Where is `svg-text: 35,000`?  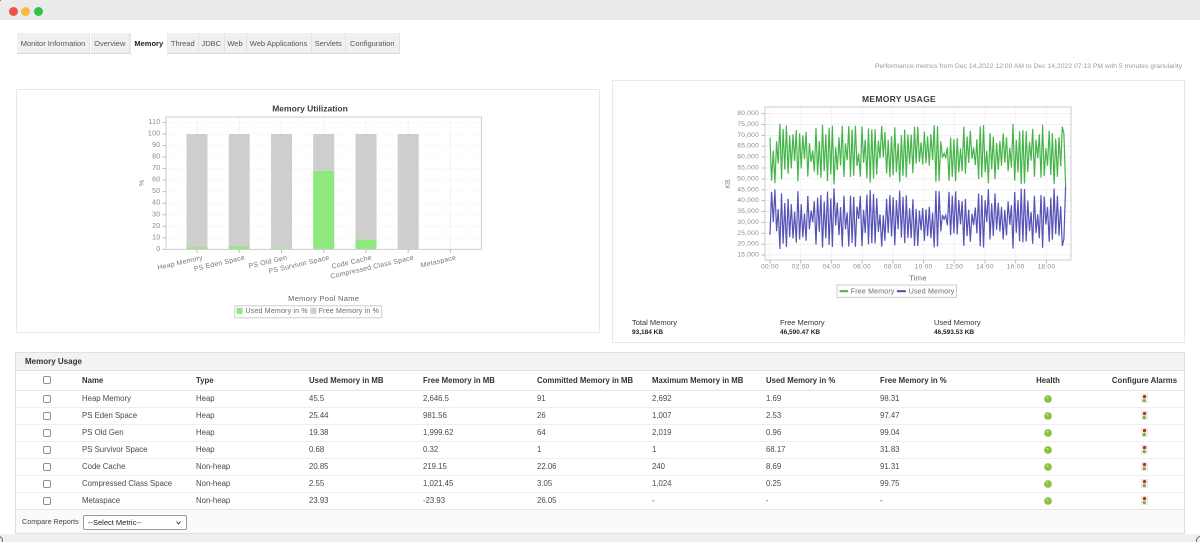
svg-text: 35,000 is located at coordinates (748, 211).